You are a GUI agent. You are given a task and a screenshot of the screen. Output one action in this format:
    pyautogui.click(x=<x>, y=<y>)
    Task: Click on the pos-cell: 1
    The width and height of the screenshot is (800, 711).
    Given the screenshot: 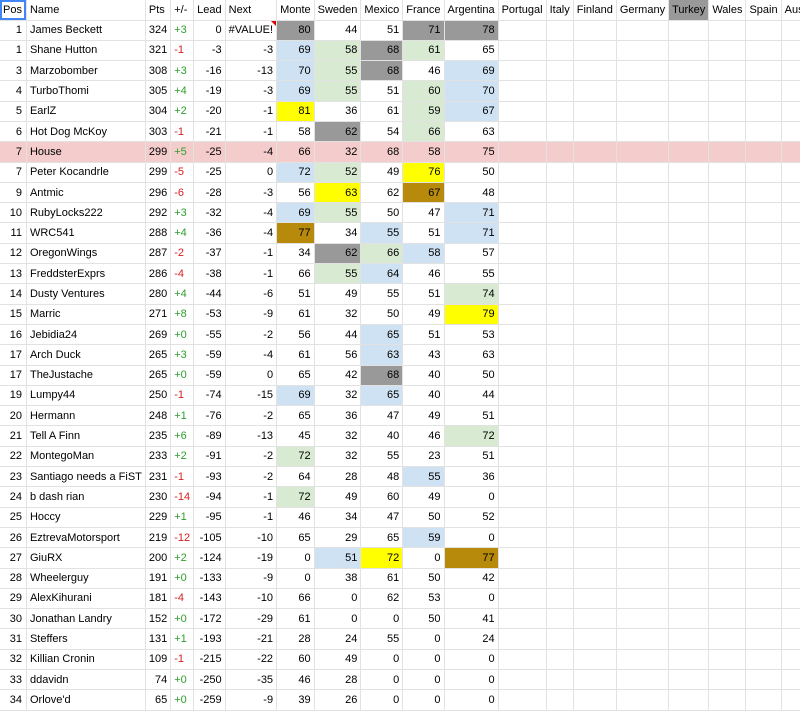 What is the action you would take?
    pyautogui.click(x=13, y=51)
    